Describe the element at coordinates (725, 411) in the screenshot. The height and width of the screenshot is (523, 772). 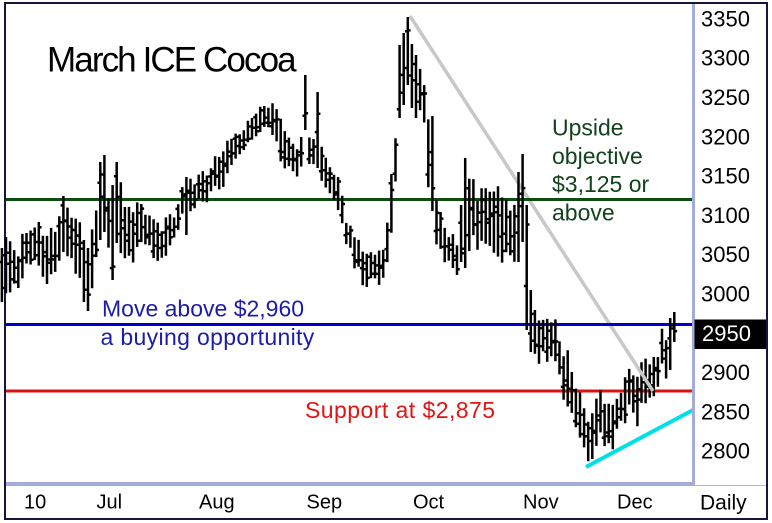
I see `svg-text: 2850` at that location.